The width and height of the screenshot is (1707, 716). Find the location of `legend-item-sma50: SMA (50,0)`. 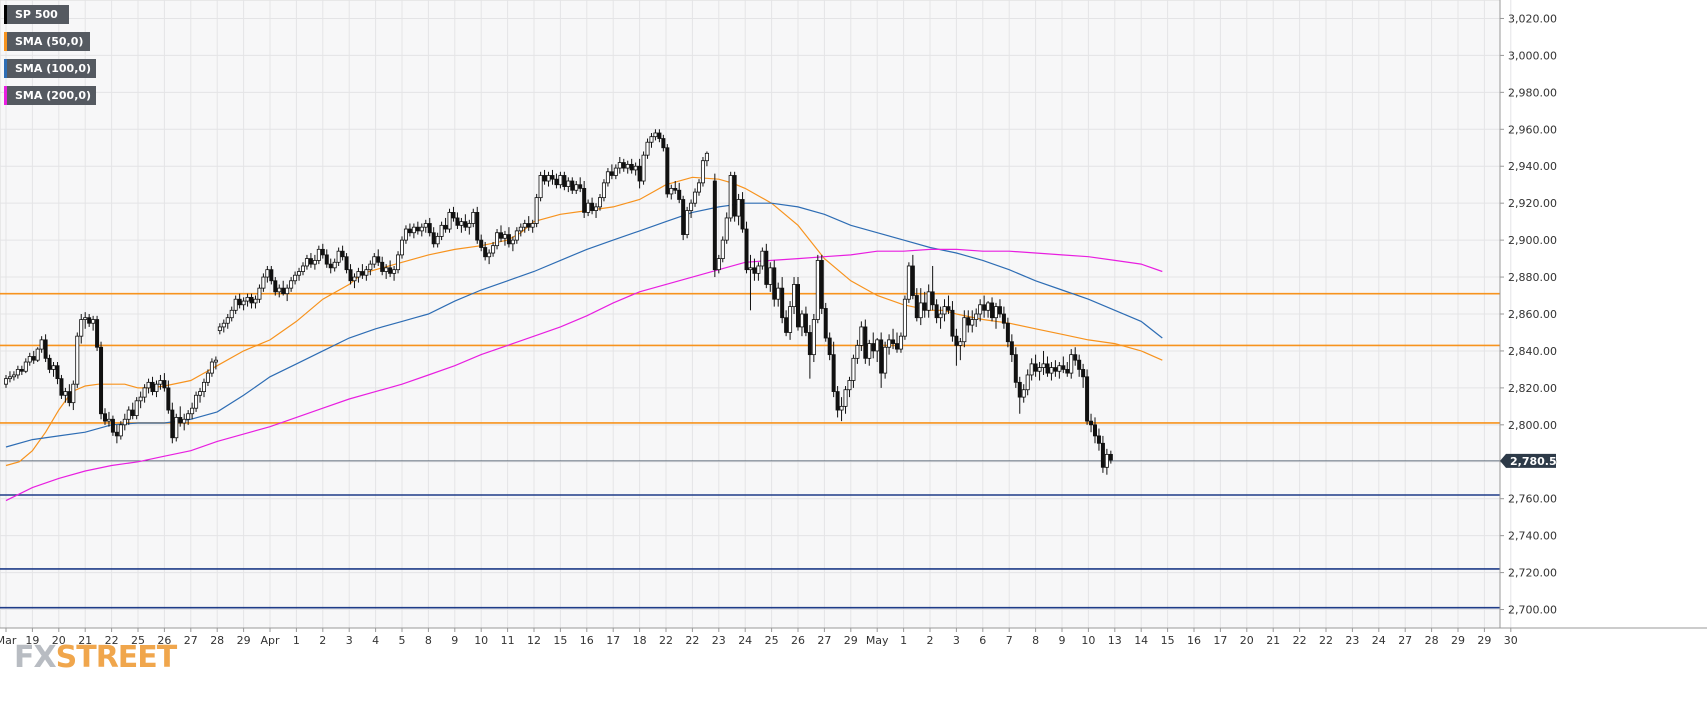

legend-item-sma50: SMA (50,0) is located at coordinates (47, 41).